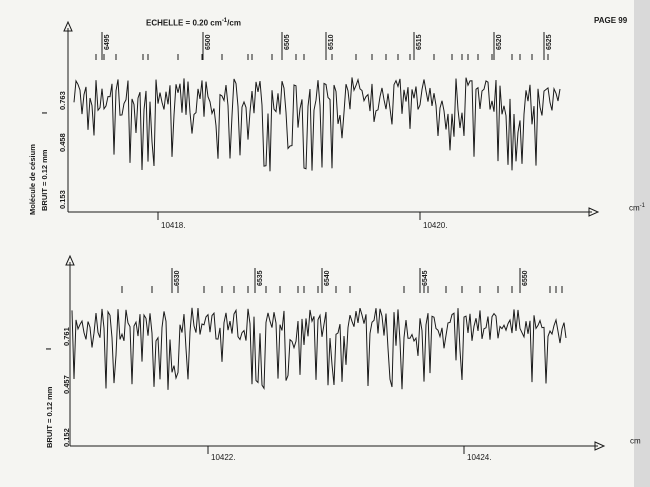 Image resolution: width=650 pixels, height=487 pixels. Describe the element at coordinates (66, 336) in the screenshot. I see `ytick-2-2: 0.761` at that location.